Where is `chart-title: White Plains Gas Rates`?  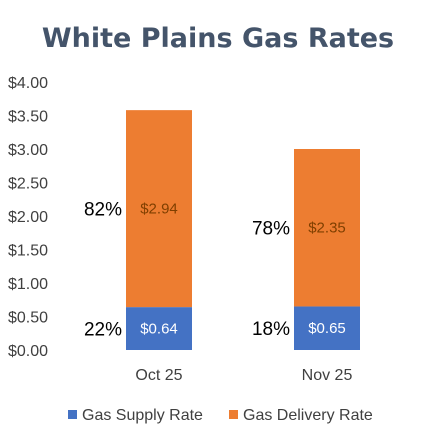 chart-title: White Plains Gas Rates is located at coordinates (218, 38).